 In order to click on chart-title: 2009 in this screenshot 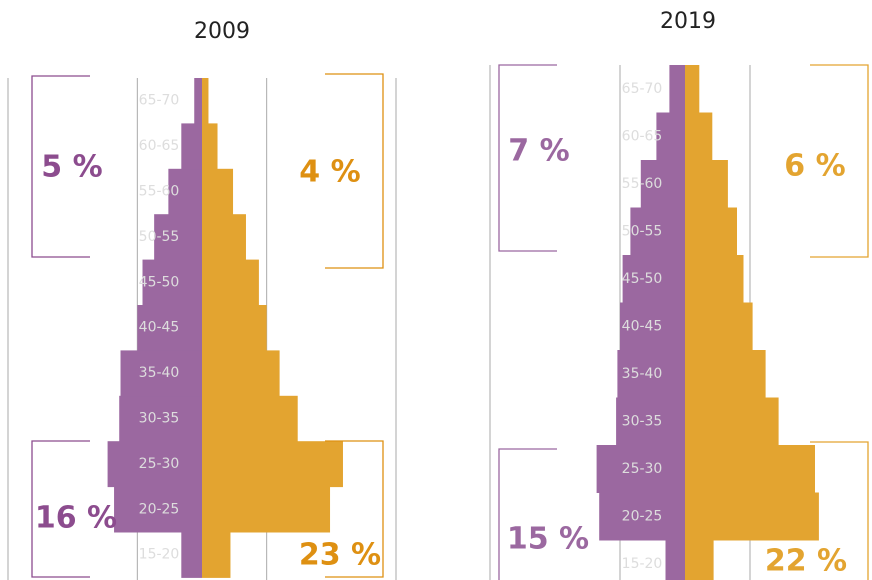, I will do `click(222, 31)`.